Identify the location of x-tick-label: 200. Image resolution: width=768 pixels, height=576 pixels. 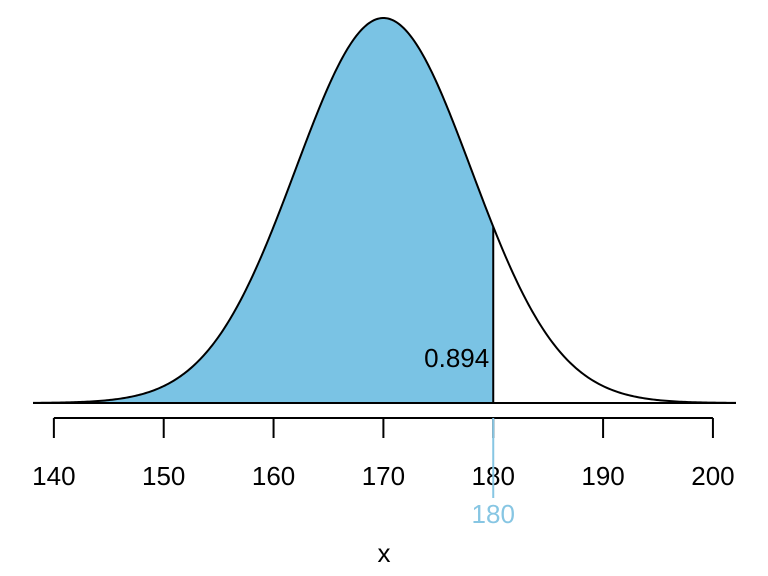
(712, 476).